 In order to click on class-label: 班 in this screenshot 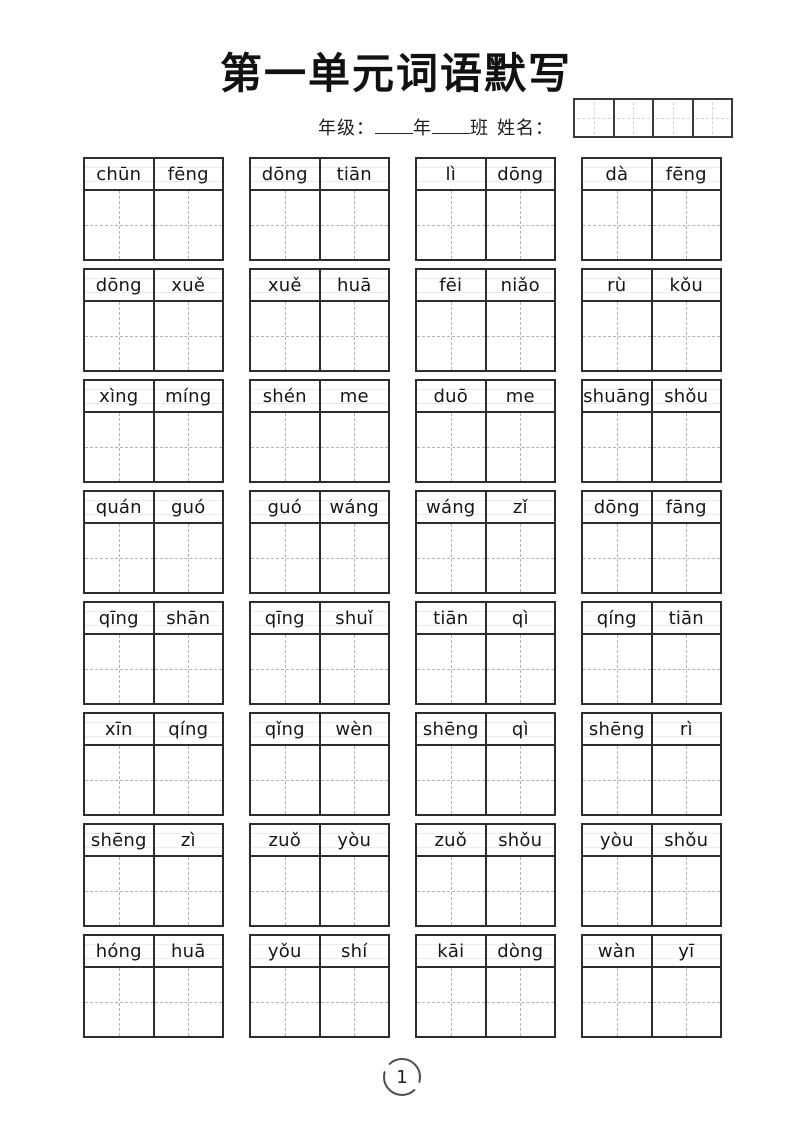, I will do `click(479, 128)`.